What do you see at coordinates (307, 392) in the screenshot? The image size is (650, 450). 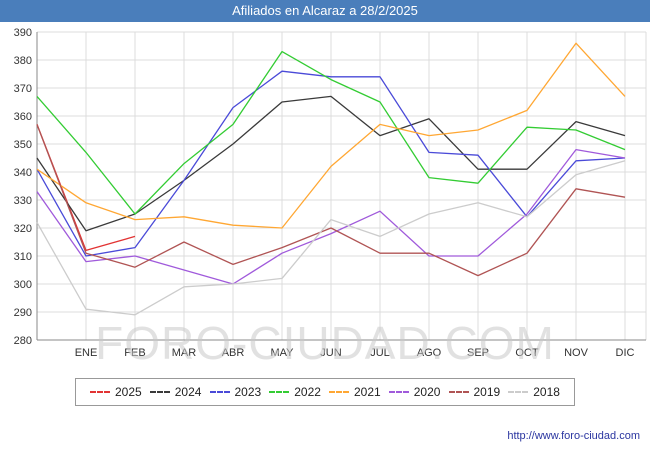 I see `legend-label: 2022` at bounding box center [307, 392].